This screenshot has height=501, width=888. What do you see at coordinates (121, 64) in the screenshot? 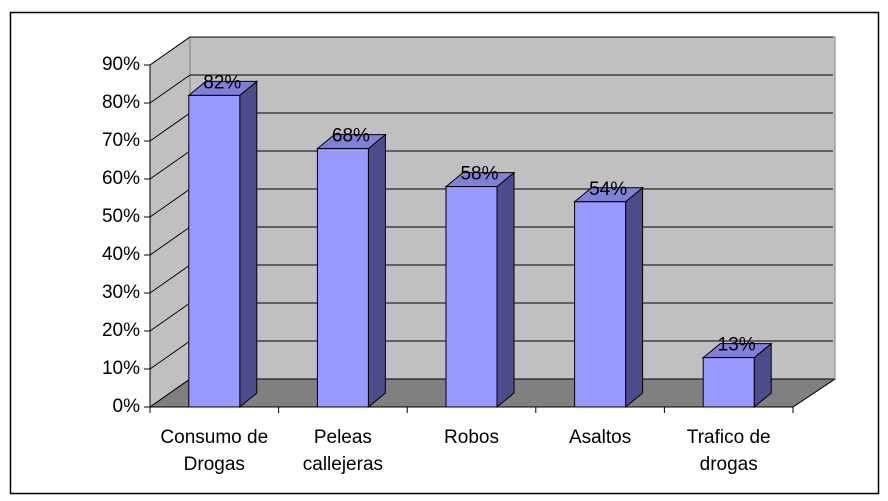
I see `y-tick-label: 90%` at bounding box center [121, 64].